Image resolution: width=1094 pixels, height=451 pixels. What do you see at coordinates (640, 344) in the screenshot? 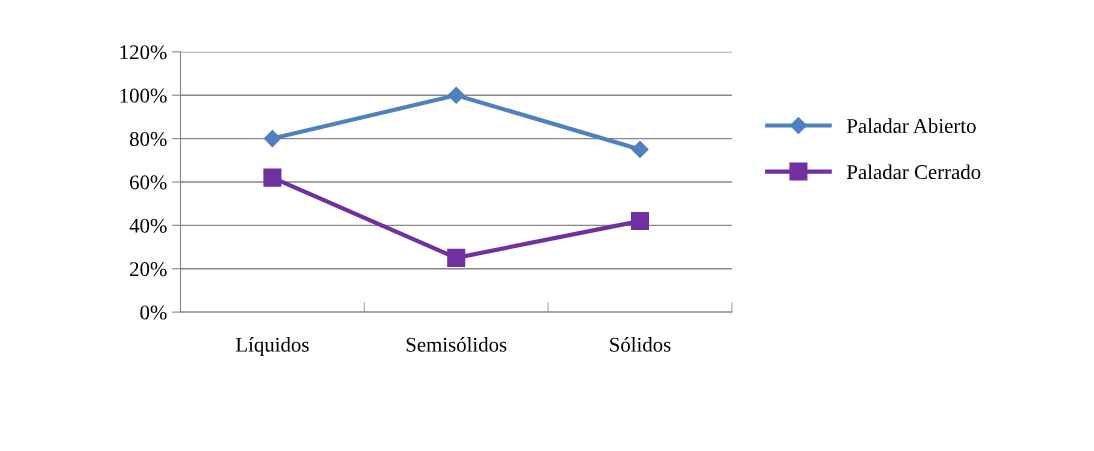
I see `x-tick-label: Sólidos` at bounding box center [640, 344].